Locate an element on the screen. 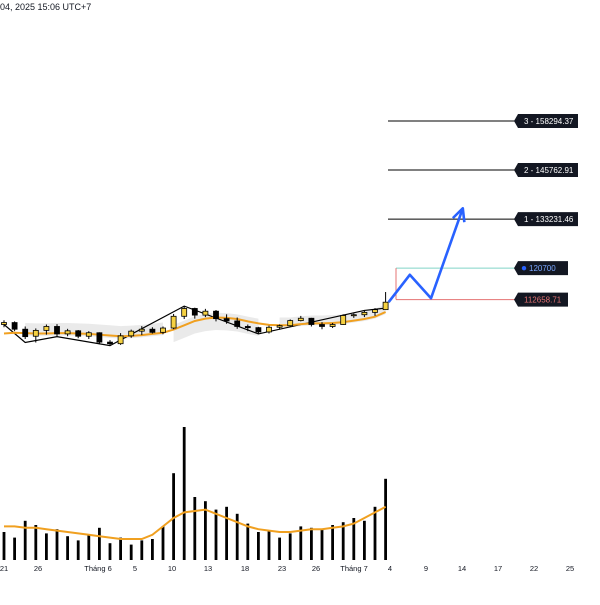  level-label-text: 3 - 158294.37 is located at coordinates (549, 121).